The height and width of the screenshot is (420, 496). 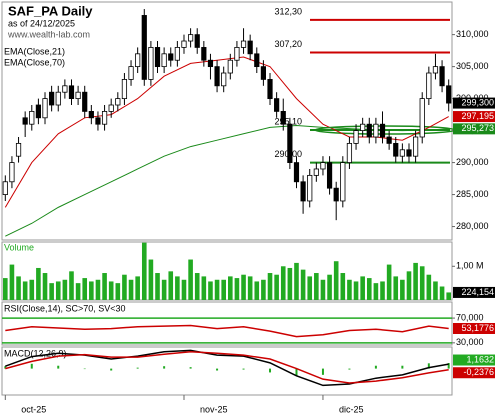 I want to click on macd-title: MACD(12,26,9), so click(x=35, y=353).